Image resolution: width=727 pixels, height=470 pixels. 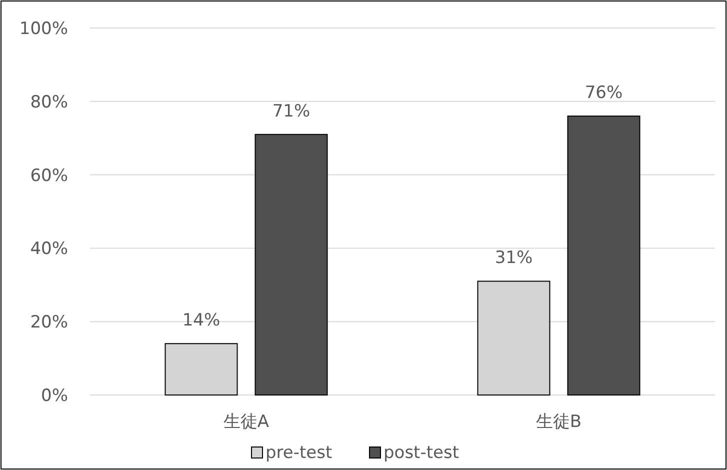 I want to click on xtick: 生徒B, so click(x=559, y=422).